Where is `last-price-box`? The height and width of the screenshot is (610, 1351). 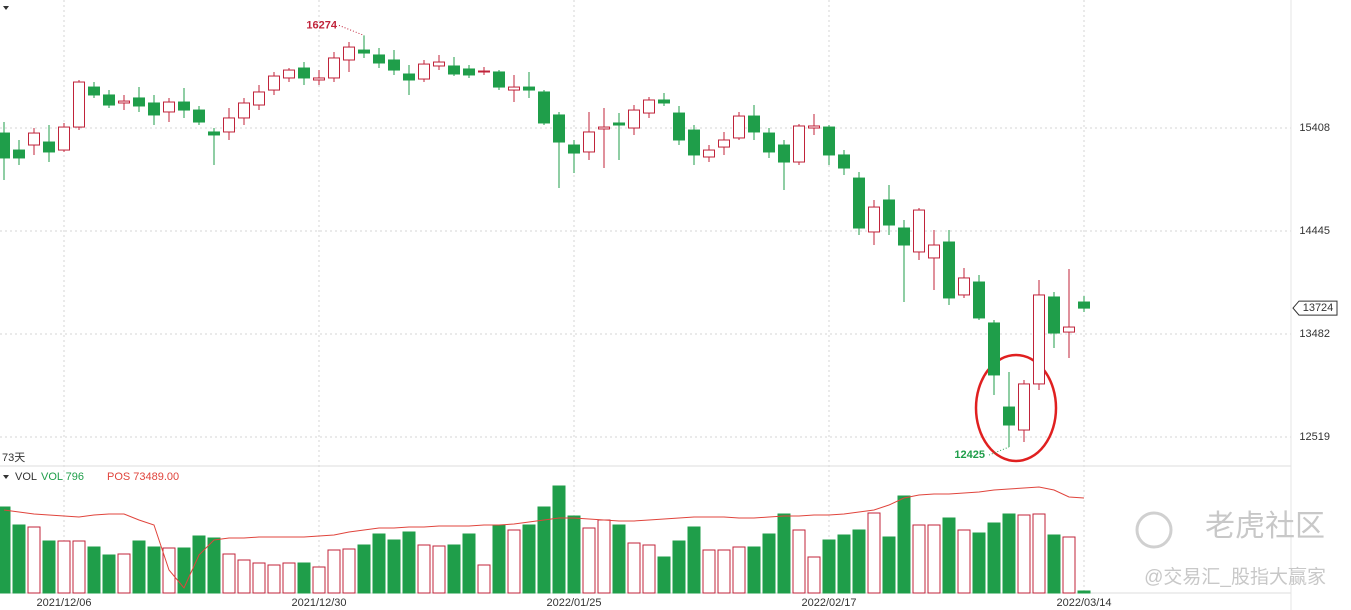 last-price-box is located at coordinates (1315, 308).